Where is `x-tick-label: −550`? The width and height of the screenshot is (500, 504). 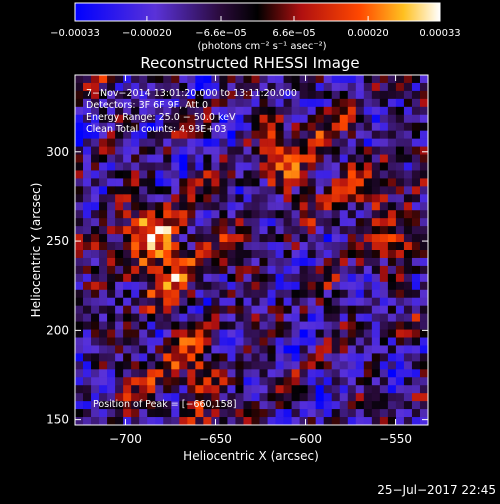 x-tick-label: −550 is located at coordinates (395, 439).